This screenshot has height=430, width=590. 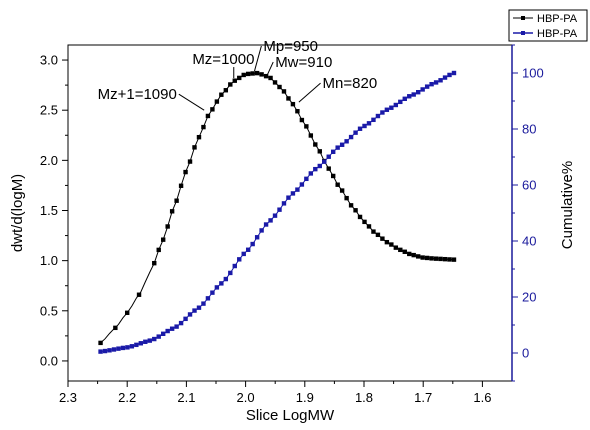 I want to click on y-axis-left: 0.0 0.5 1.0 1.5 2.0 2.5 3.0, so click(x=54, y=210).